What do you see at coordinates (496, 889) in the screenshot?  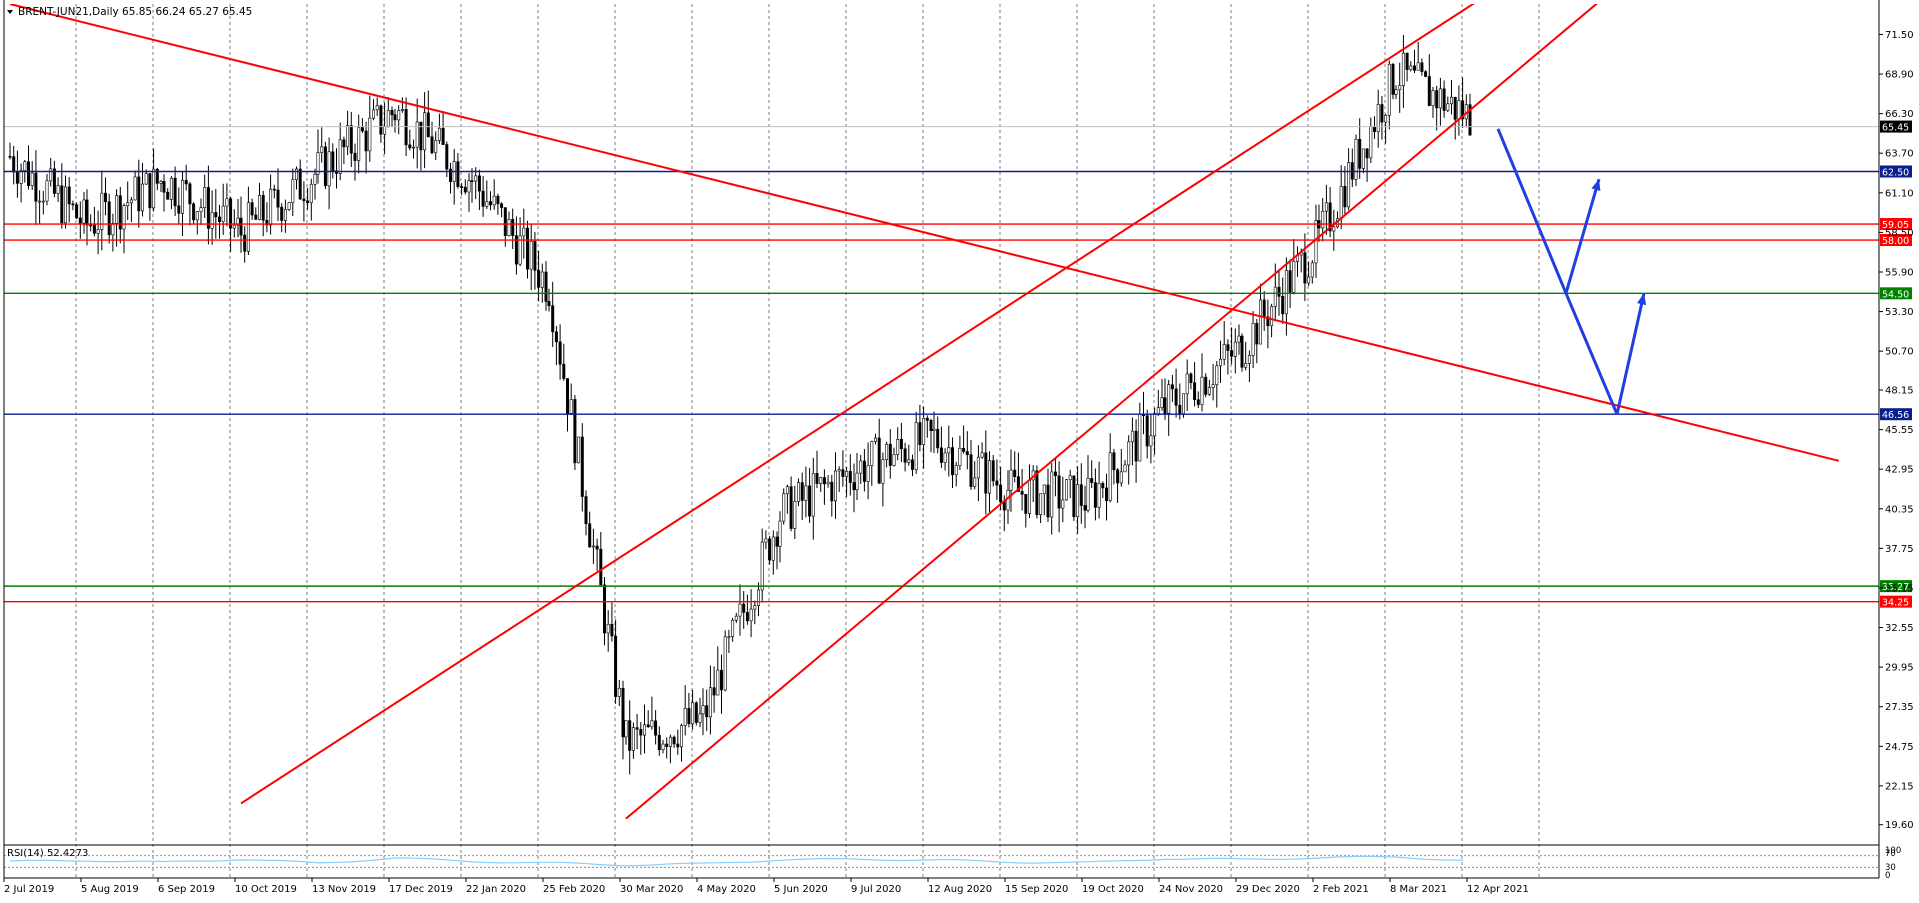 I see `x-tick-label: 22 Jan 2020` at bounding box center [496, 889].